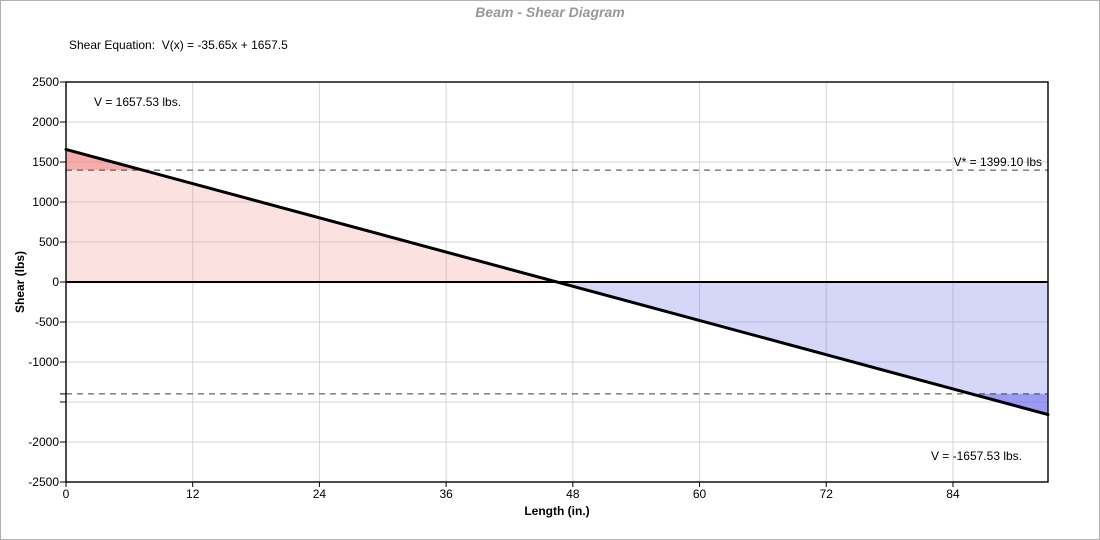 This screenshot has width=1100, height=540. I want to click on negative-shear-fill, so click(802, 338).